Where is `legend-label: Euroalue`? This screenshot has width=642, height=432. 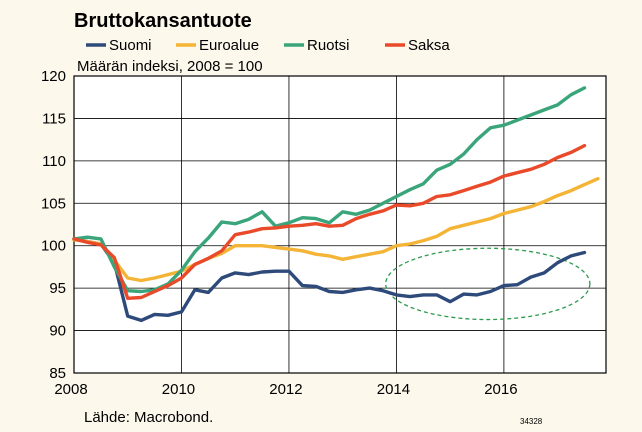 legend-label: Euroalue is located at coordinates (229, 45).